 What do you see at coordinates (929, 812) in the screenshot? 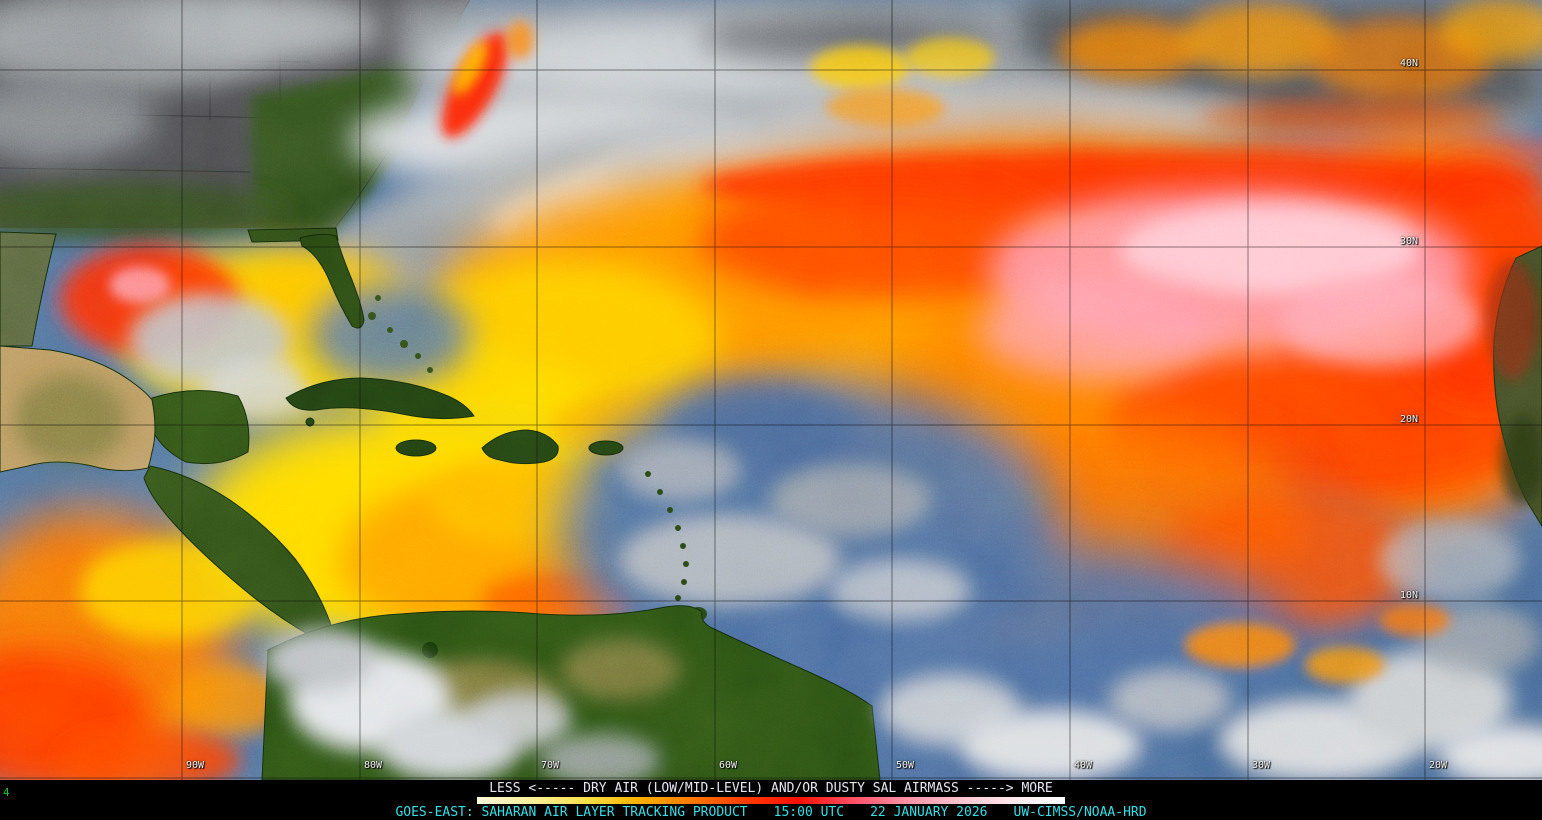
I see `caption-date: 22 JANUARY 2026` at bounding box center [929, 812].